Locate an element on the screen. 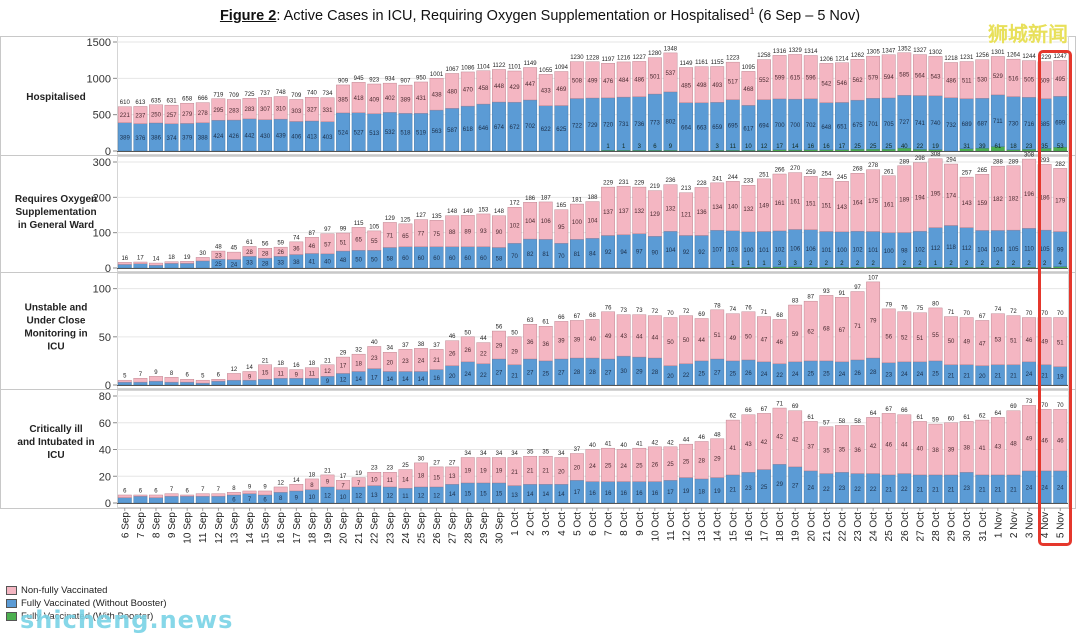  figure-label: Figure 2 is located at coordinates (248, 15).